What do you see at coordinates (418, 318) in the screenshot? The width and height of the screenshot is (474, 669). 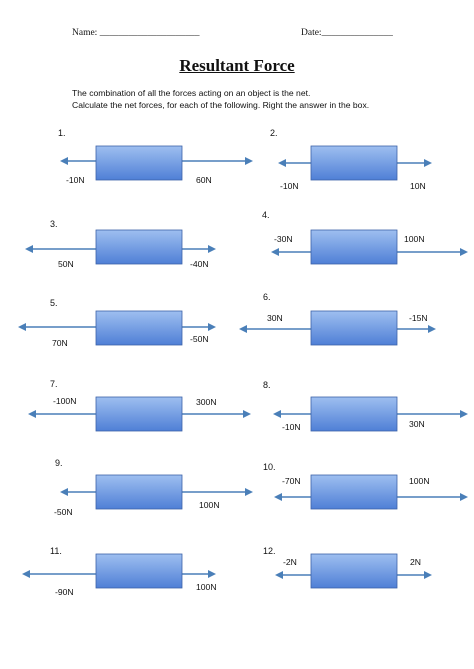 I see `problem-6-right-force: -15N` at bounding box center [418, 318].